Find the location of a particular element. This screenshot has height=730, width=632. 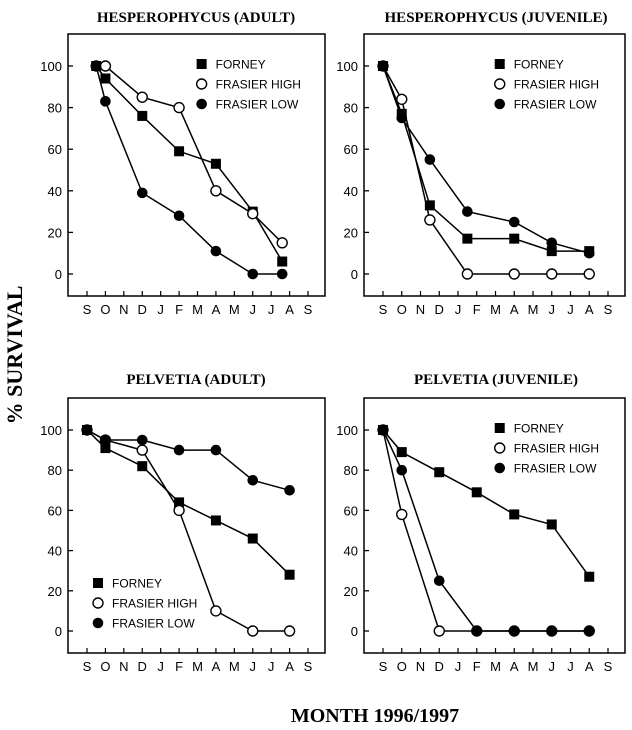

series-line is located at coordinates (486, 530).